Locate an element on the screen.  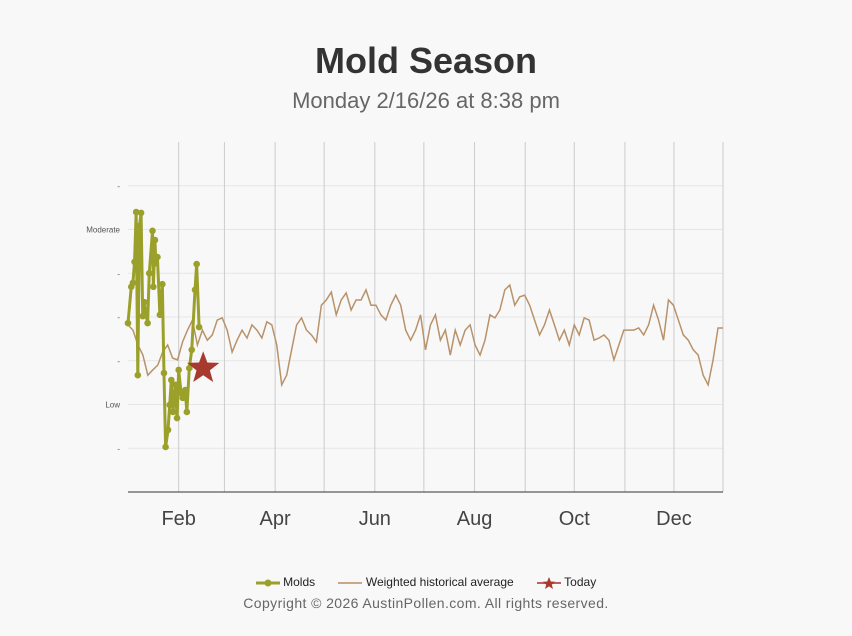
y-tick-label: Moderate is located at coordinates (103, 230).